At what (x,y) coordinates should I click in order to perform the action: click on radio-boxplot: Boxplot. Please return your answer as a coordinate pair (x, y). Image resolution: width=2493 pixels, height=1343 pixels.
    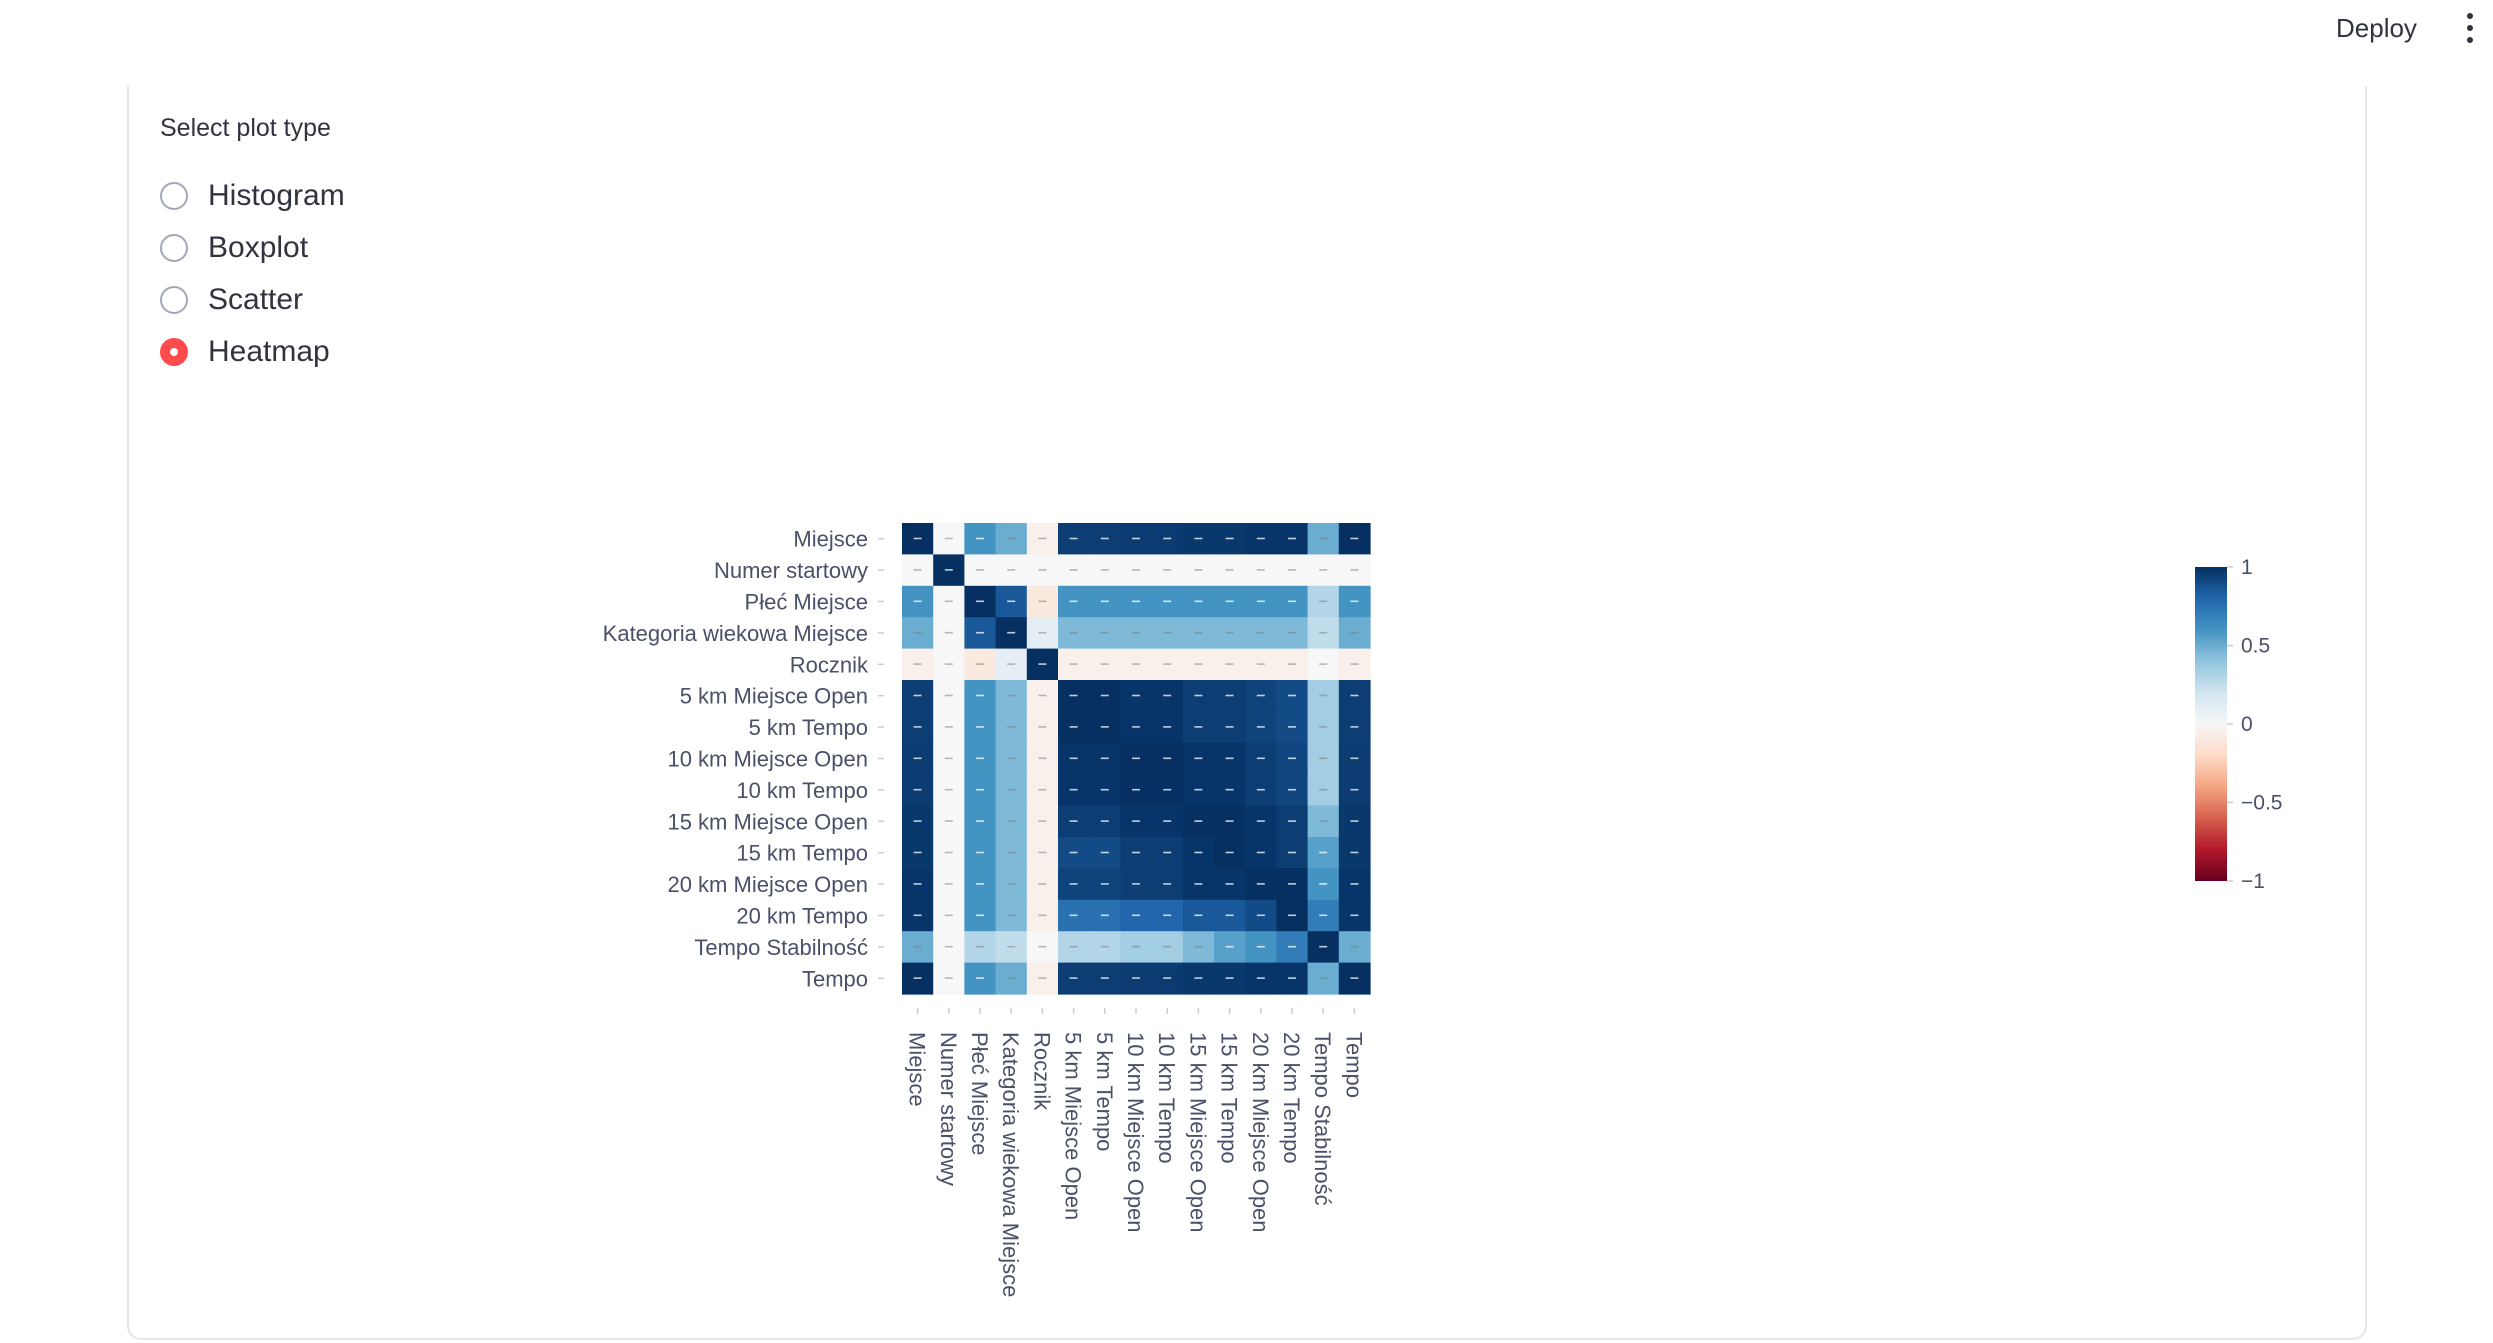
    Looking at the image, I should click on (252, 248).